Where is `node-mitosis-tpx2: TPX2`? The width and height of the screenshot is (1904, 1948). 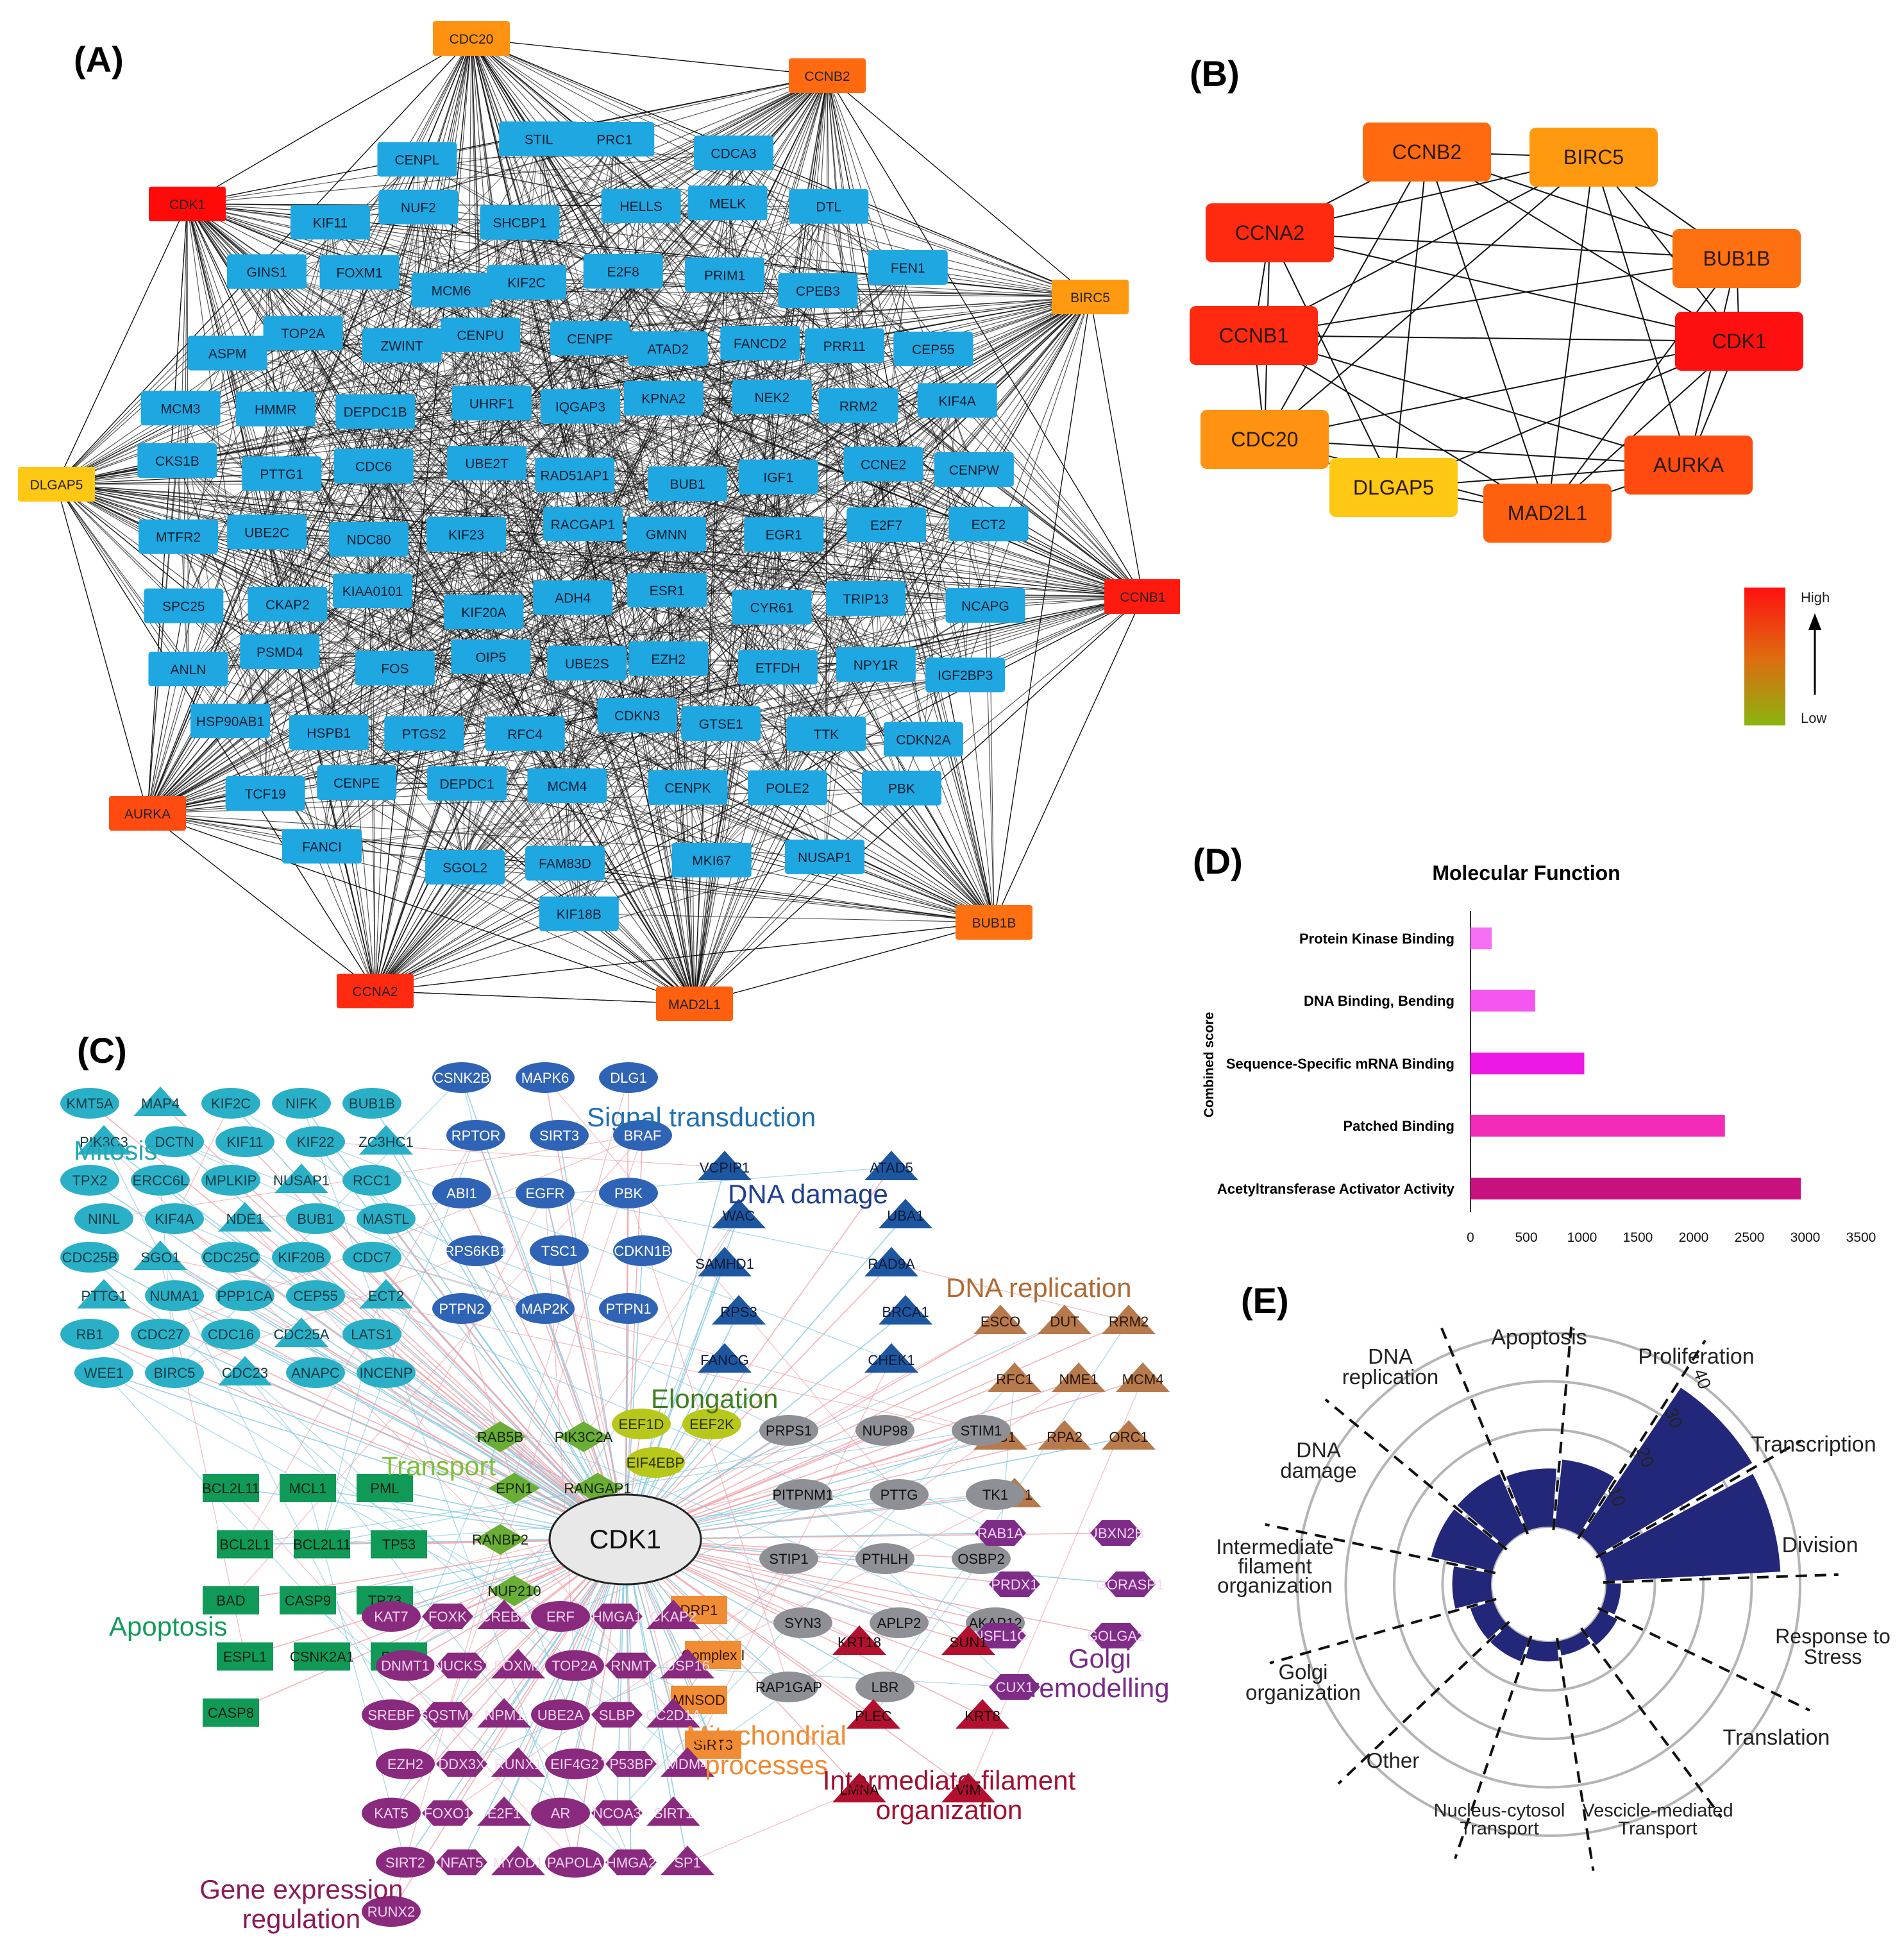 node-mitosis-tpx2: TPX2 is located at coordinates (89, 1180).